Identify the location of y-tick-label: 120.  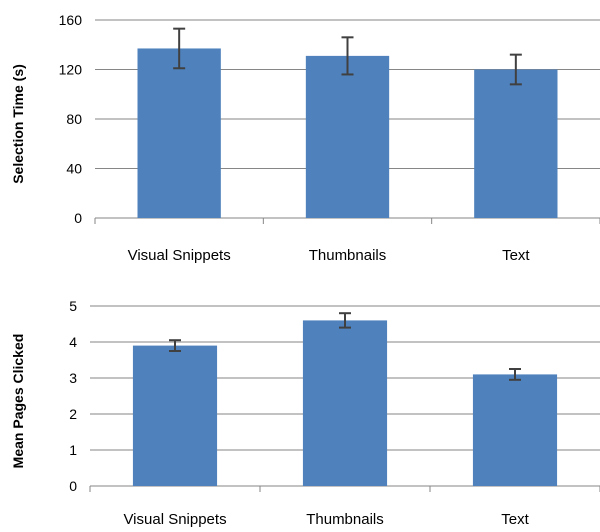
(71, 70).